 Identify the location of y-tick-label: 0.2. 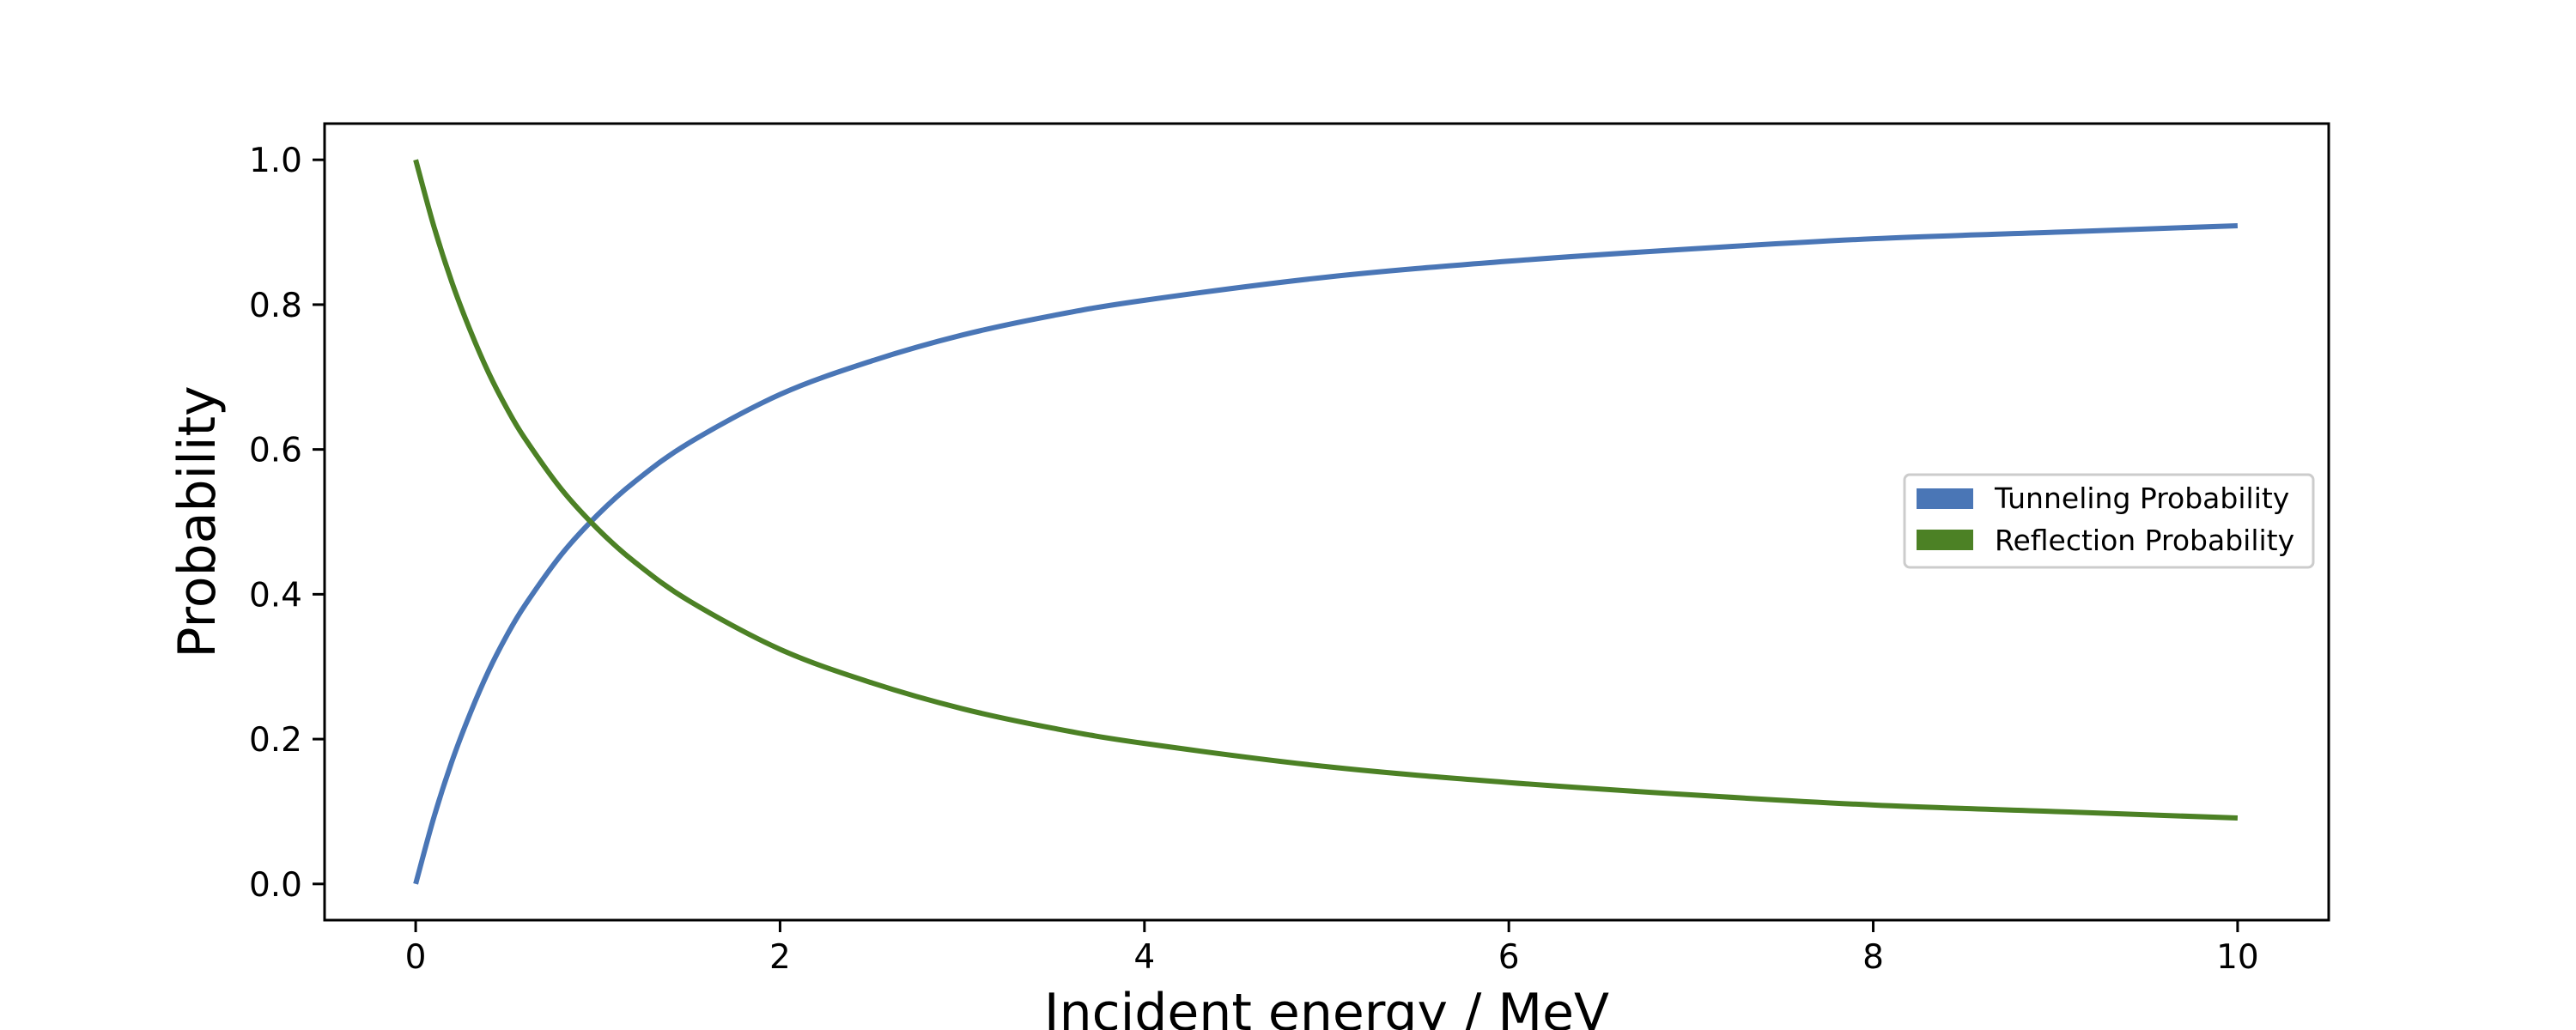
(275, 740).